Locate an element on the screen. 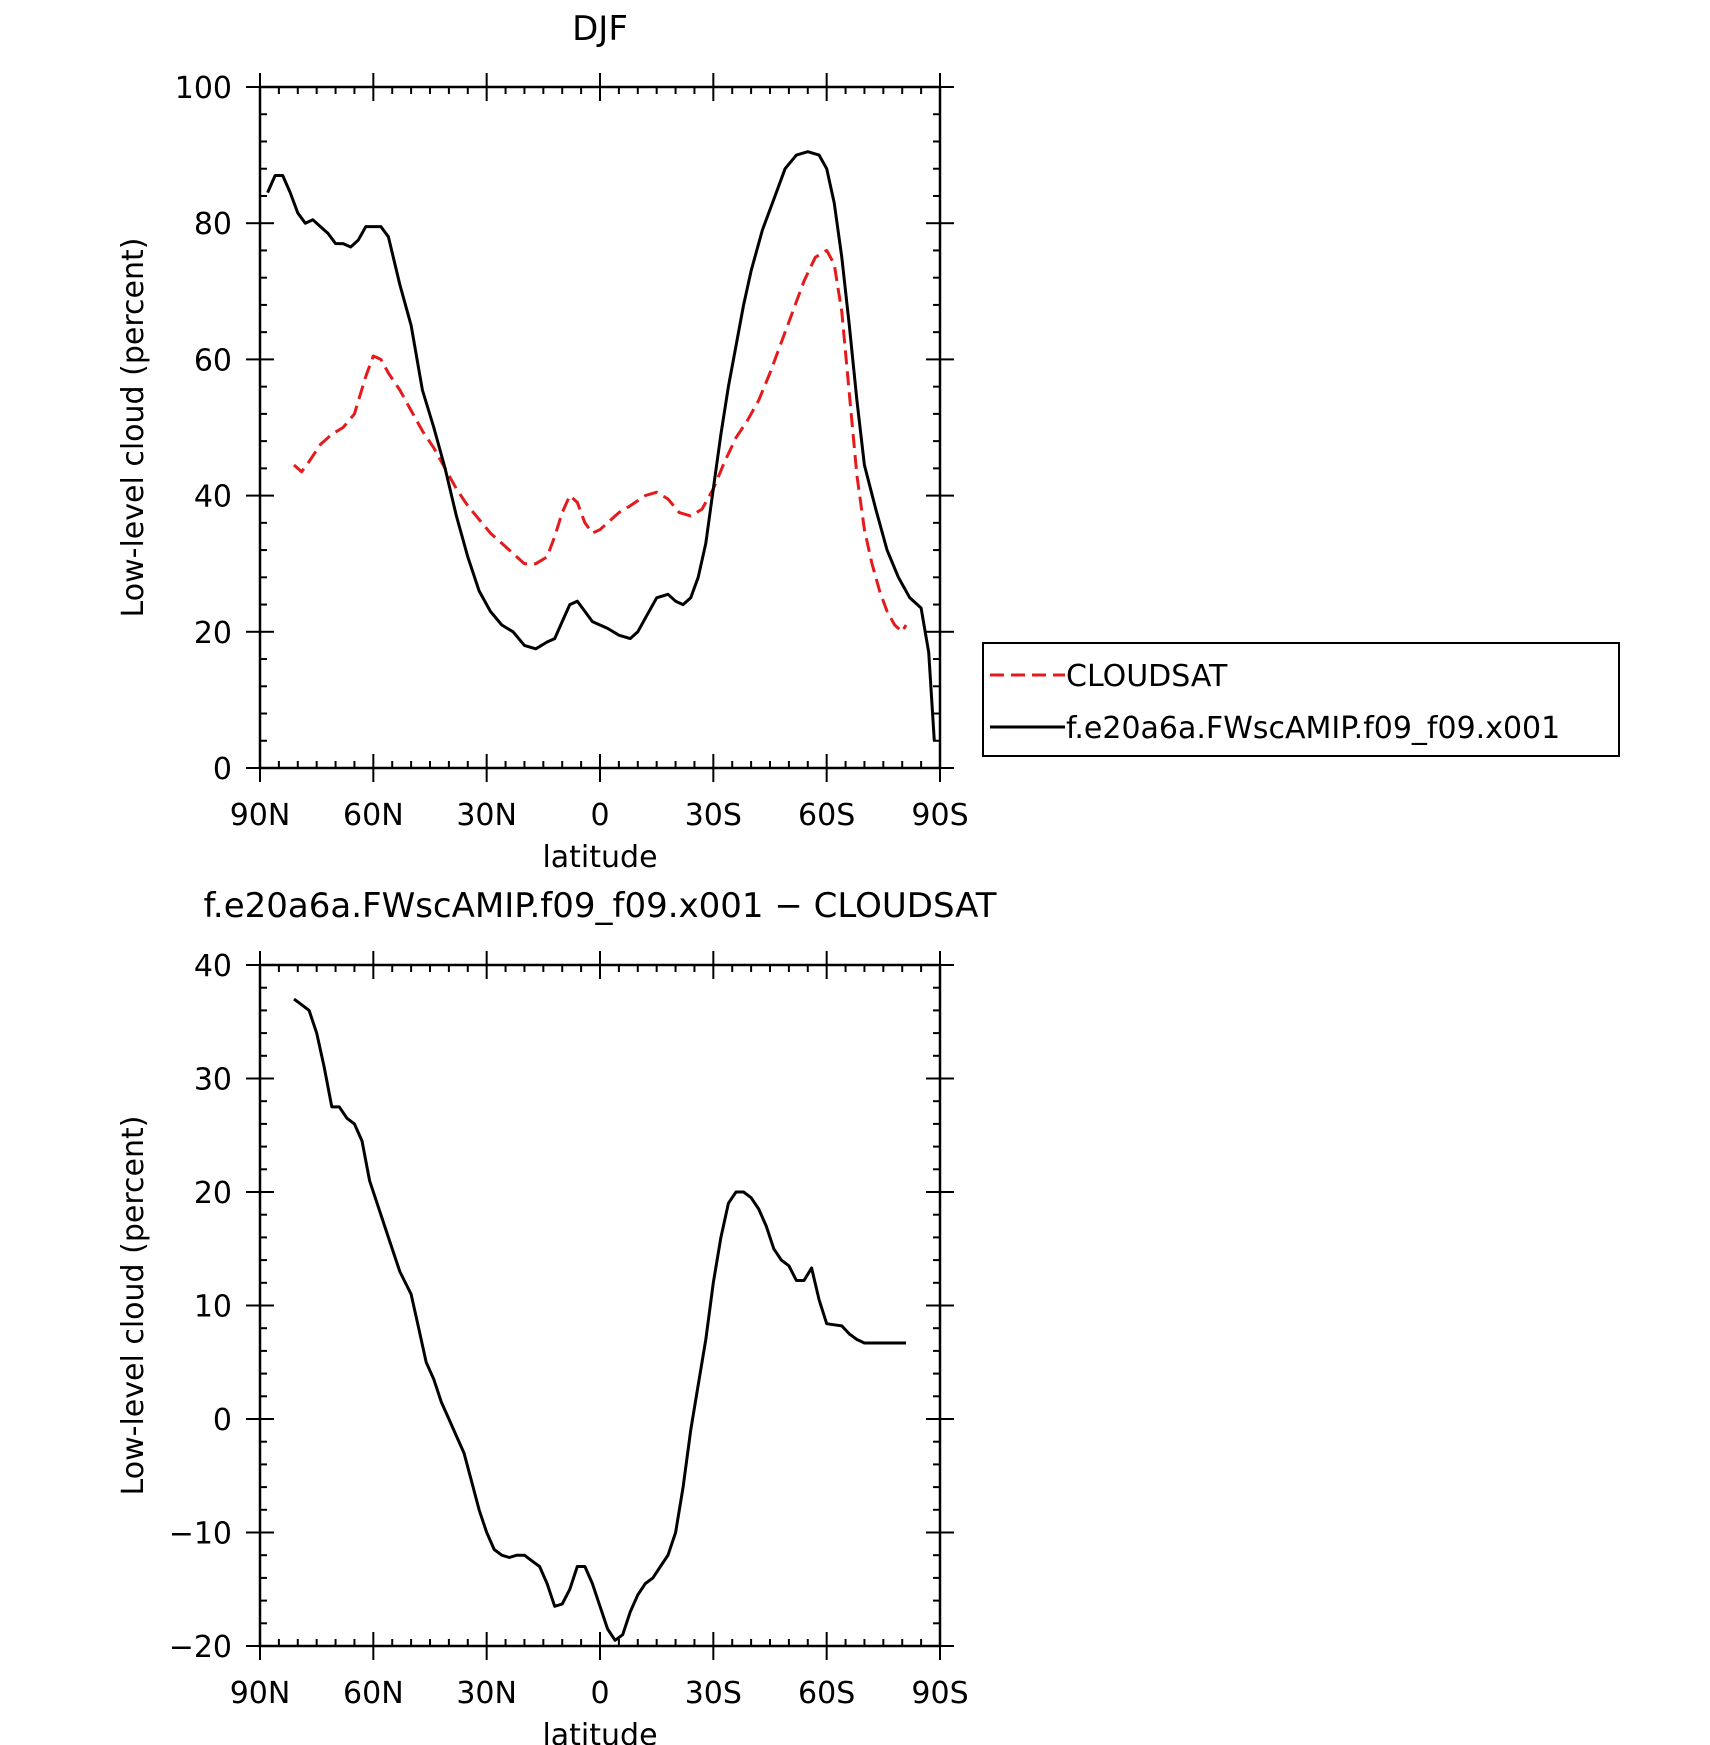 Image resolution: width=1710 pixels, height=1745 pixels. series-line-f-e20a6a-fwscamip-f09-f09-x001 is located at coordinates (601, 445).